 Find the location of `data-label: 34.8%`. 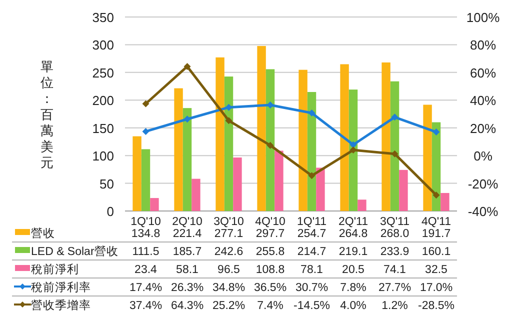

data-label: 34.8% is located at coordinates (229, 288).